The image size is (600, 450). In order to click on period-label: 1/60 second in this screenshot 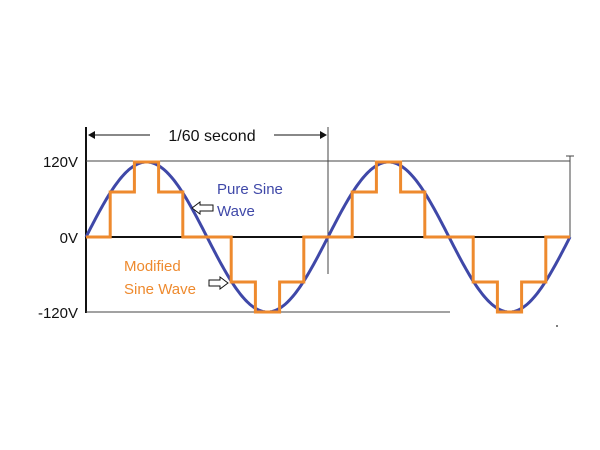, I will do `click(211, 136)`.